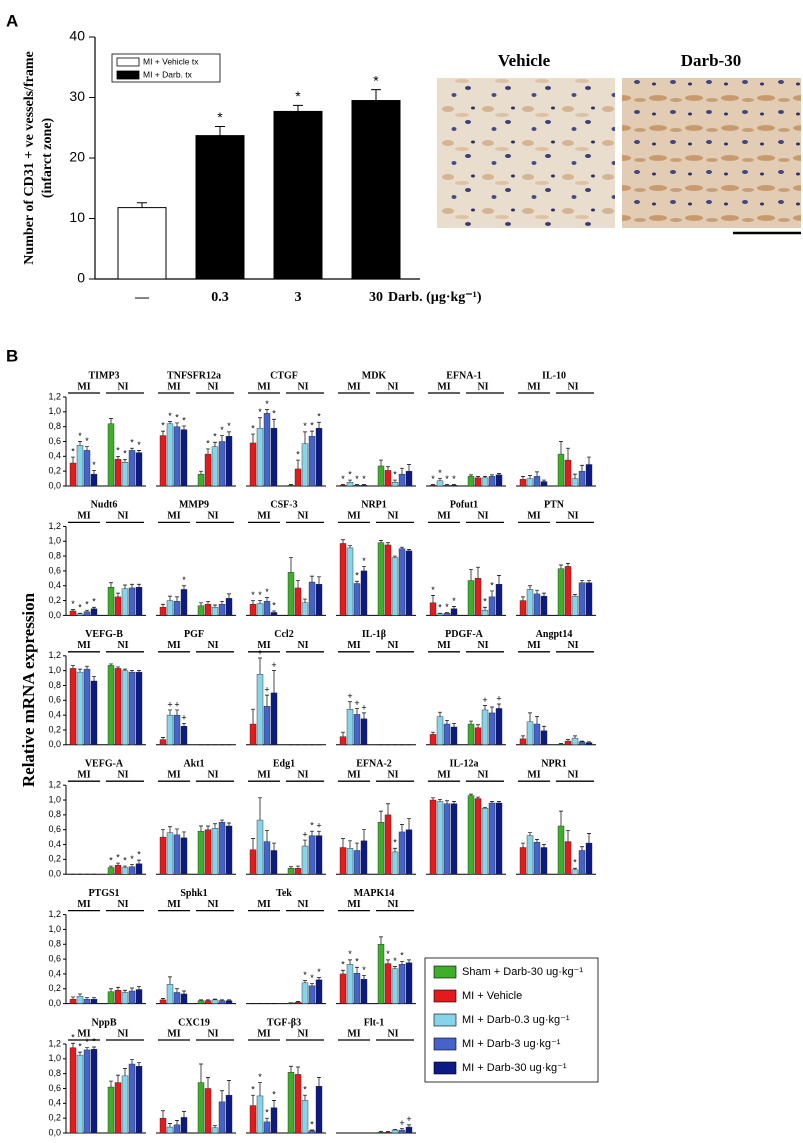 The width and height of the screenshot is (803, 1143). I want to click on legend-label: MI + Darb. tx, so click(168, 74).